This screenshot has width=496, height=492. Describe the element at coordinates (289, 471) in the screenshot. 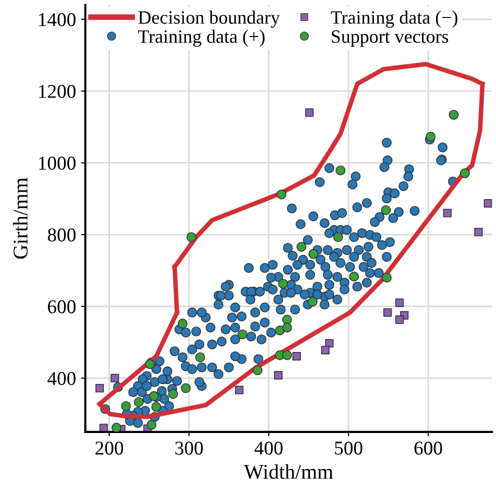

I see `x-axis-title: Width/mm` at that location.